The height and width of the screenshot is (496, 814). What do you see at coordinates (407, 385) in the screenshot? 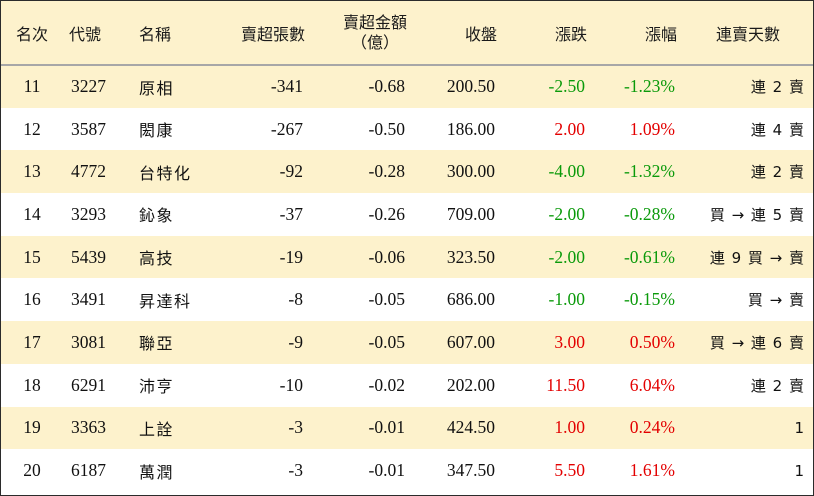
I see `table-row: 18 6291 沛亨 -10 -0.02 202.00 11.50 6.04% 連 2 賣` at bounding box center [407, 385].